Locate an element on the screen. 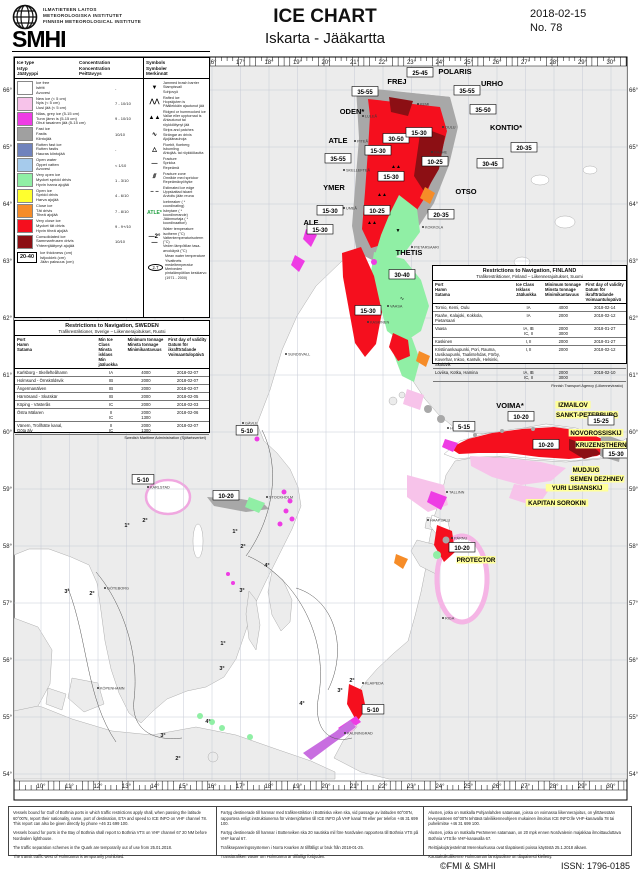  city-label: UMEÅ is located at coordinates (351, 208).